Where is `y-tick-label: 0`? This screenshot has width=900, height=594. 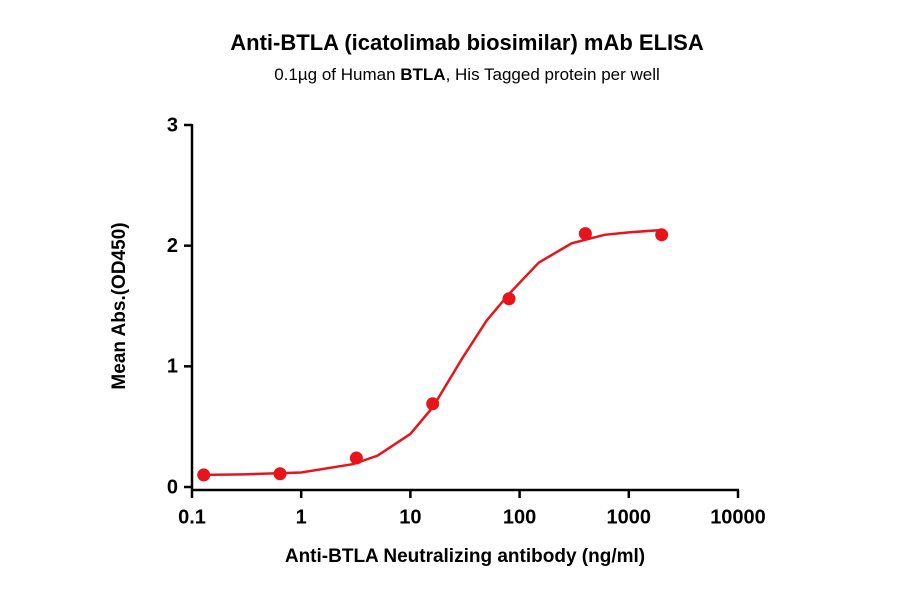
y-tick-label: 0 is located at coordinates (172, 487).